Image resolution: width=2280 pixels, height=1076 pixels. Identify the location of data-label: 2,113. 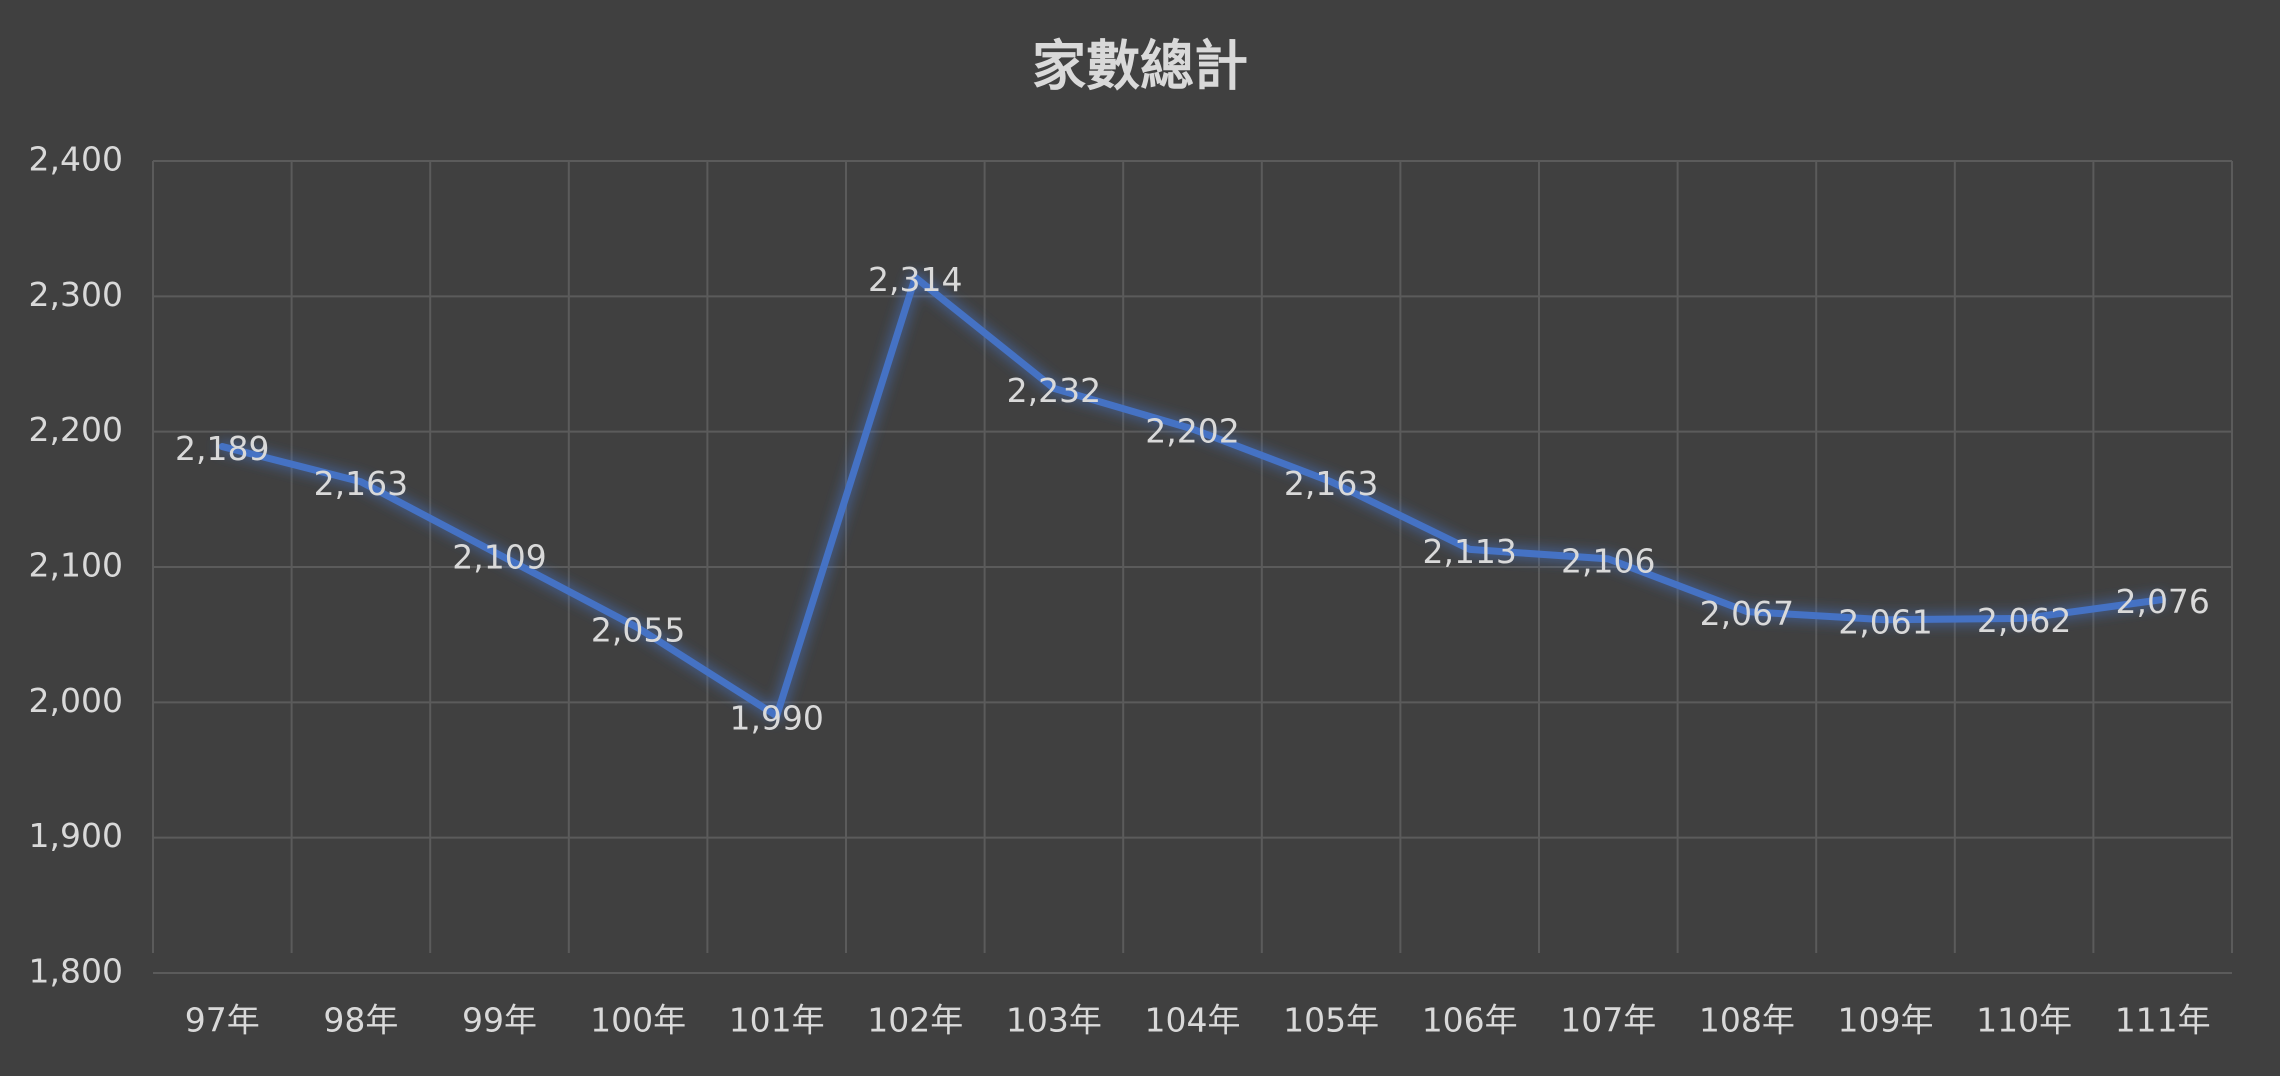
(1469, 551).